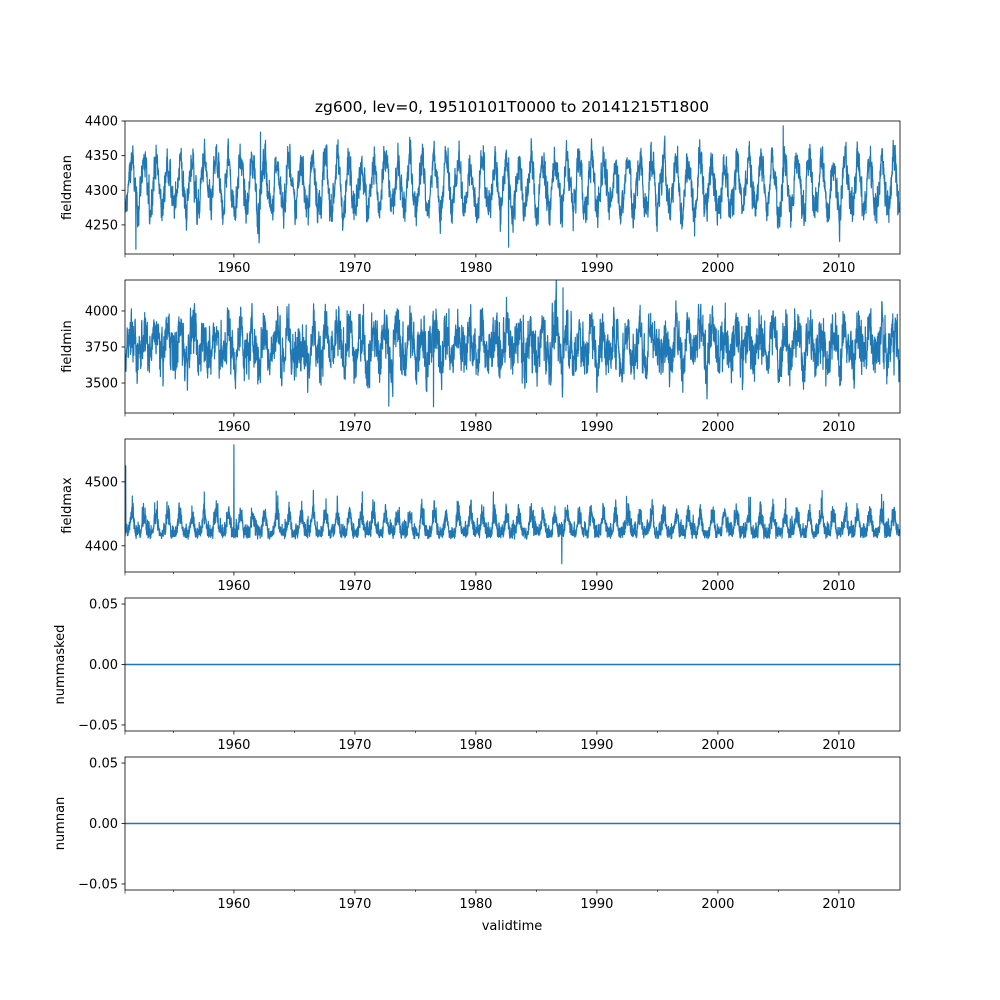  What do you see at coordinates (101, 225) in the screenshot?
I see `y-tick-label: 4250` at bounding box center [101, 225].